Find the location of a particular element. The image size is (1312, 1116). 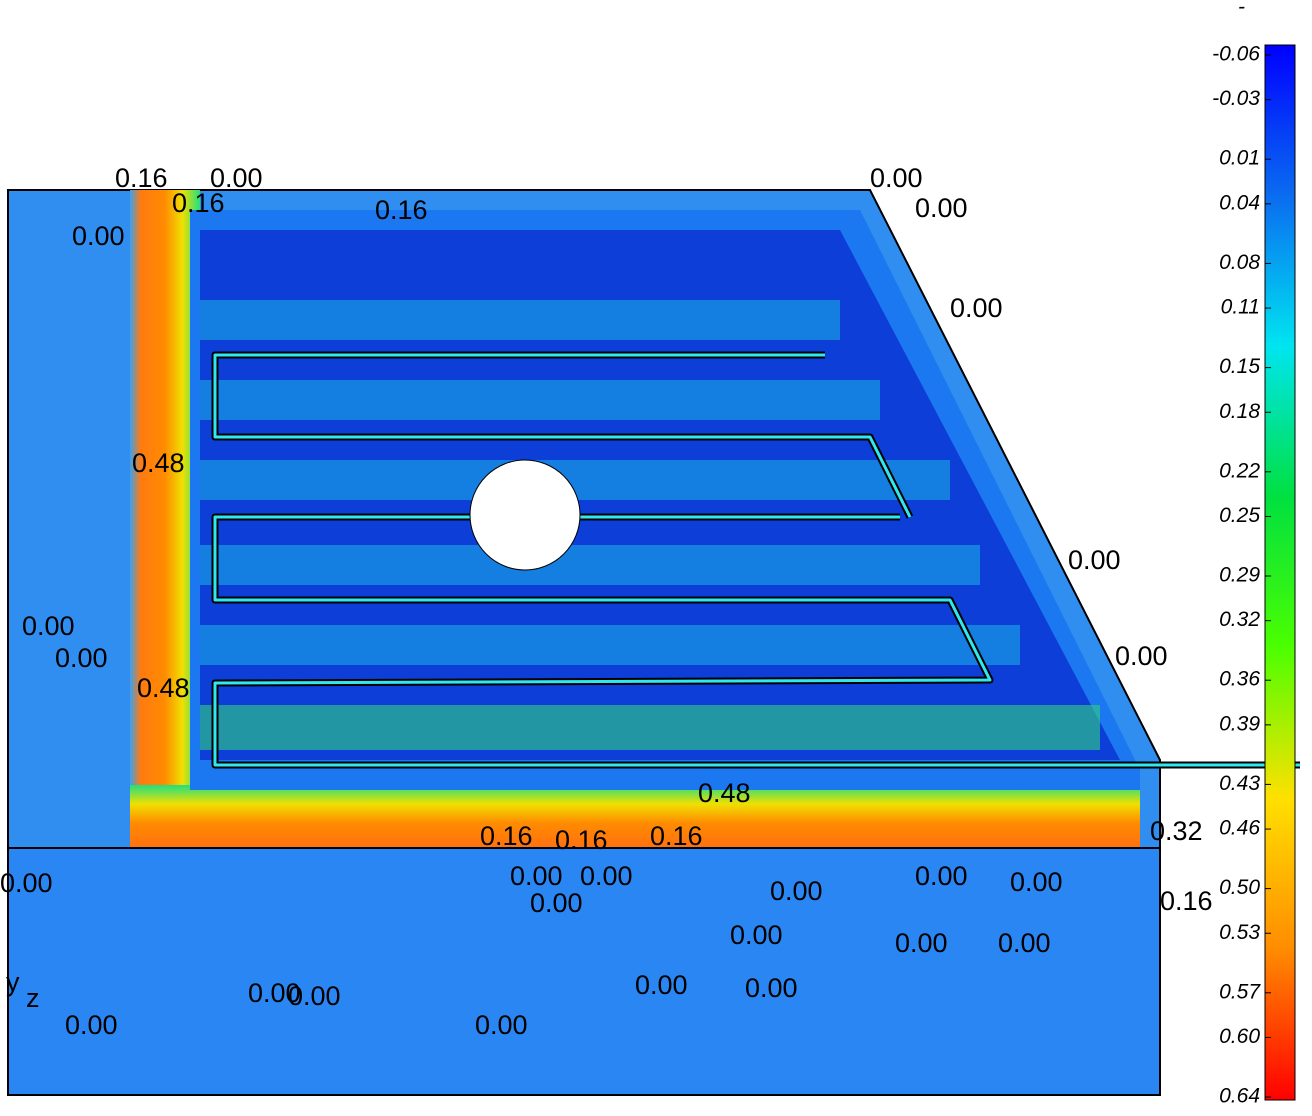

axis-label-z: z is located at coordinates (33, 998).